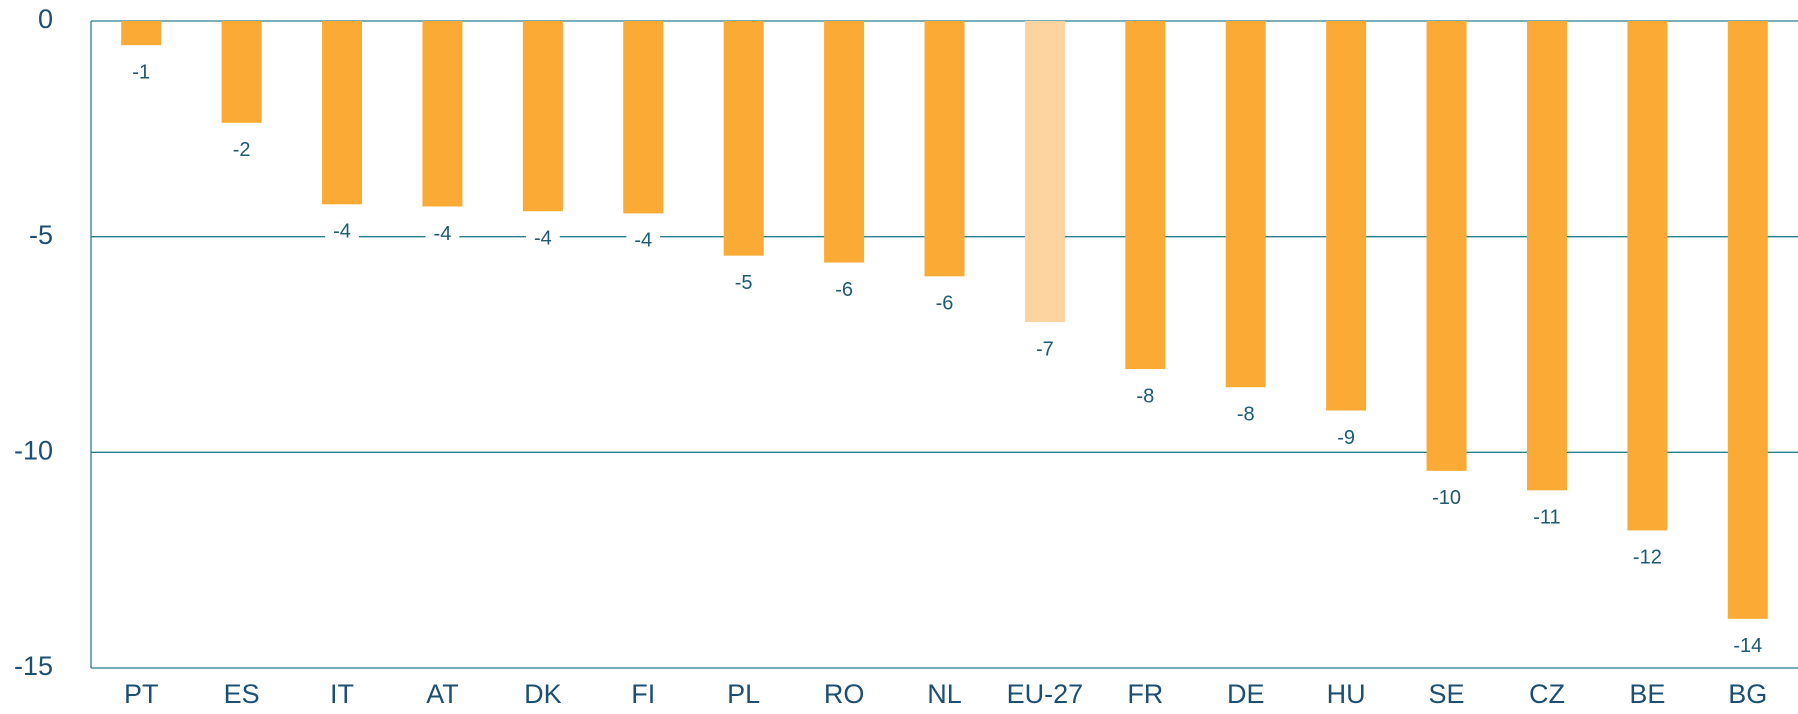 The width and height of the screenshot is (1798, 714). I want to click on value-label: -9, so click(1346, 438).